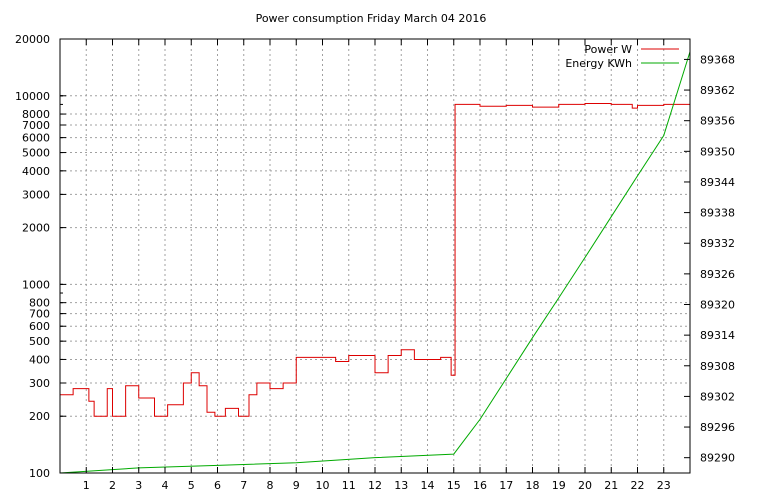 This screenshot has height=500, width=768. What do you see at coordinates (717, 366) in the screenshot?
I see `y-right-tick-label: 89308` at bounding box center [717, 366].